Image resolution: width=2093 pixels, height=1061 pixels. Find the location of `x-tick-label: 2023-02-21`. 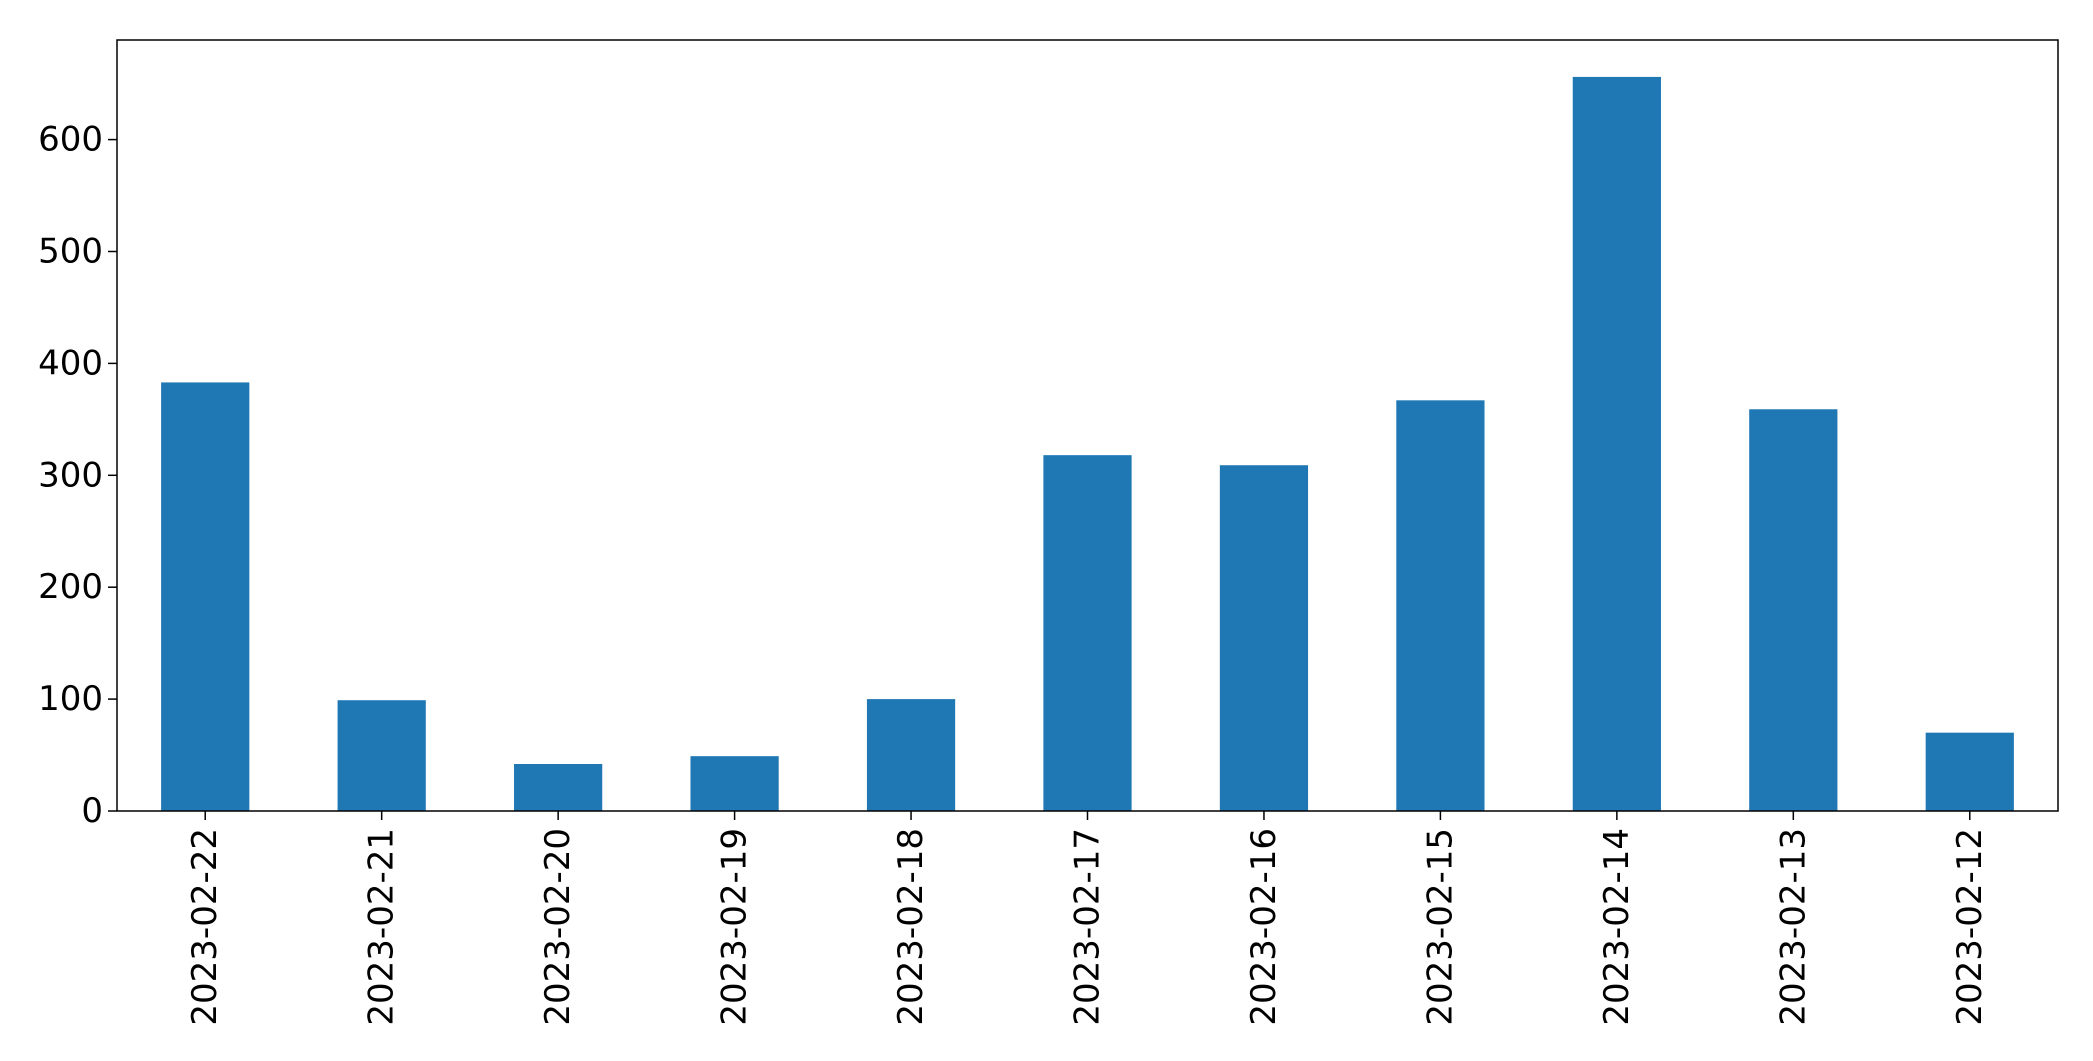

x-tick-label: 2023-02-21 is located at coordinates (382, 927).